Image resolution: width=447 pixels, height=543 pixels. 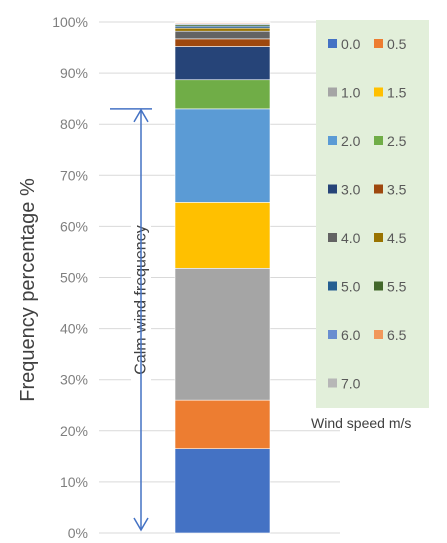 What do you see at coordinates (397, 238) in the screenshot?
I see `legend-label-4-5: 4.5` at bounding box center [397, 238].